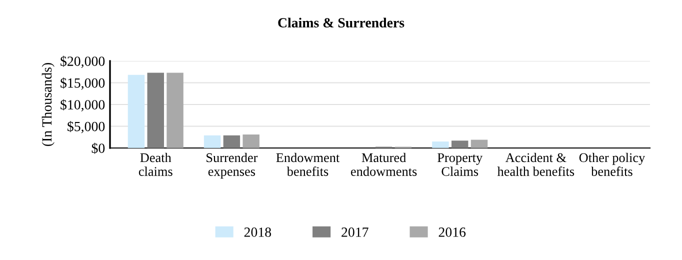  Describe the element at coordinates (48, 104) in the screenshot. I see `y-axis-title: (In Thousands)` at that location.